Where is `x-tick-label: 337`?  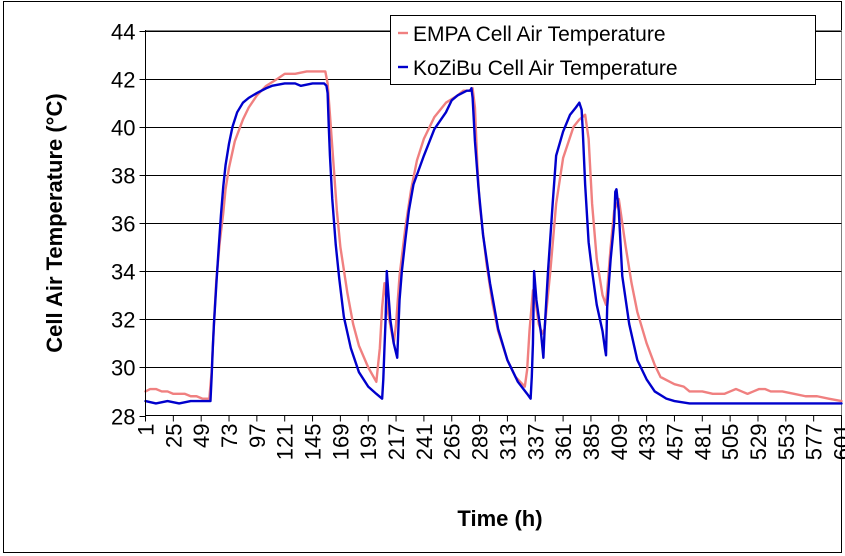 x-tick-label: 337 is located at coordinates (535, 442).